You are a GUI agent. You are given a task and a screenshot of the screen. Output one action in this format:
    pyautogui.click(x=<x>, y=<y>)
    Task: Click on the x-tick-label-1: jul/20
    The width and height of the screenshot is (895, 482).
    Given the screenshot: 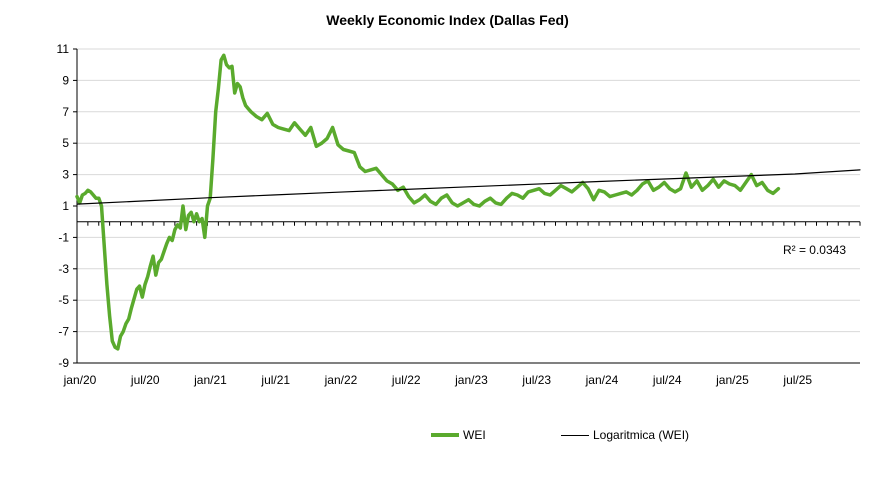 What is the action you would take?
    pyautogui.click(x=145, y=380)
    